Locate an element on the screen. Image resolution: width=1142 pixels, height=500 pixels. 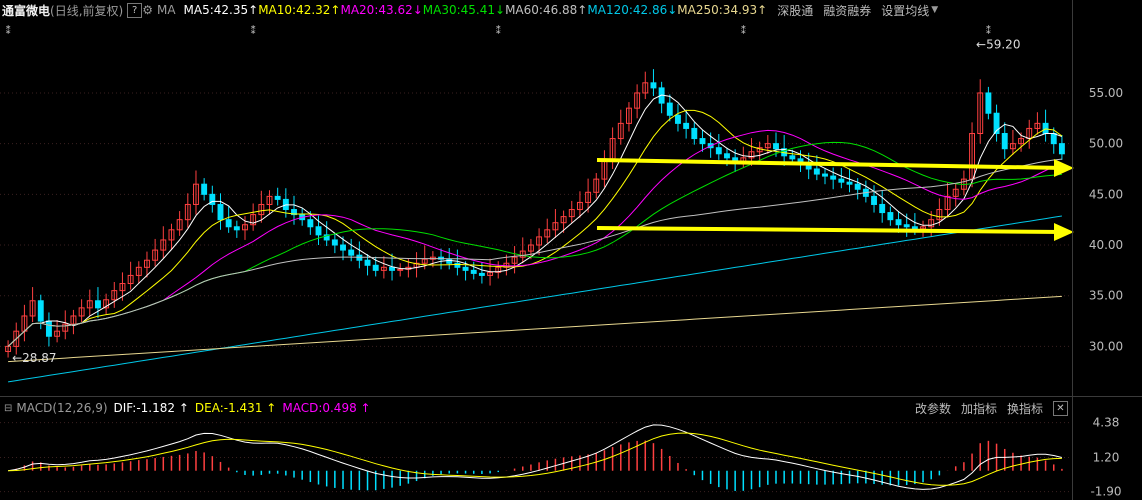
macd-macd-value: MACD:0.498 ↑ is located at coordinates (326, 408).